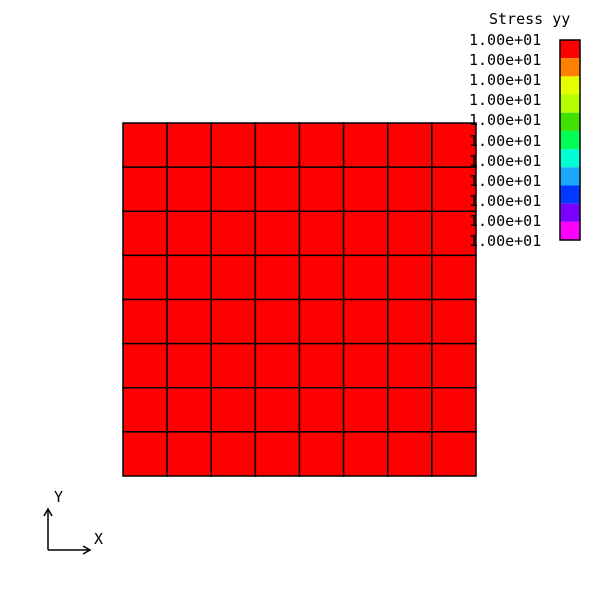 The height and width of the screenshot is (600, 600). Describe the element at coordinates (67, 531) in the screenshot. I see `axis-triad` at that location.